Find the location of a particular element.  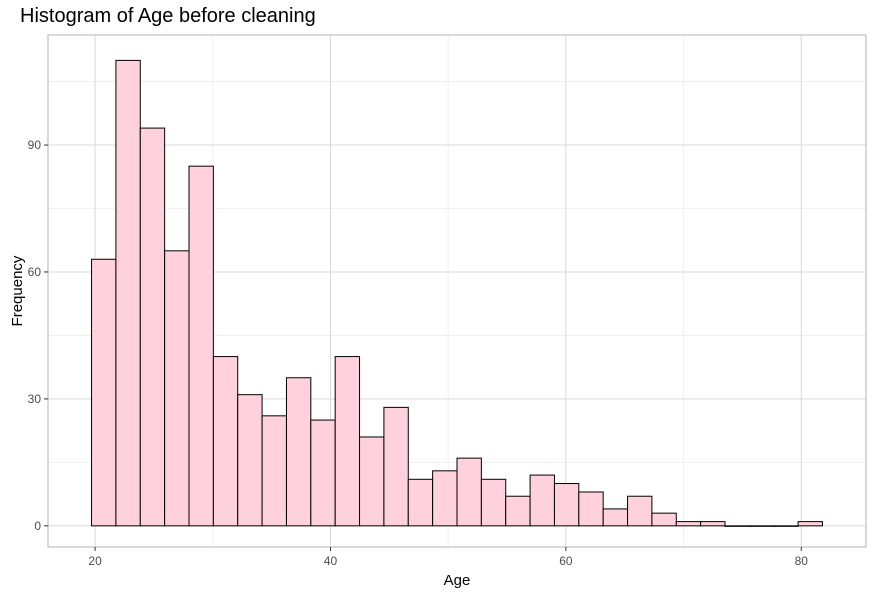

y-tick-label: 30 is located at coordinates (35, 399).